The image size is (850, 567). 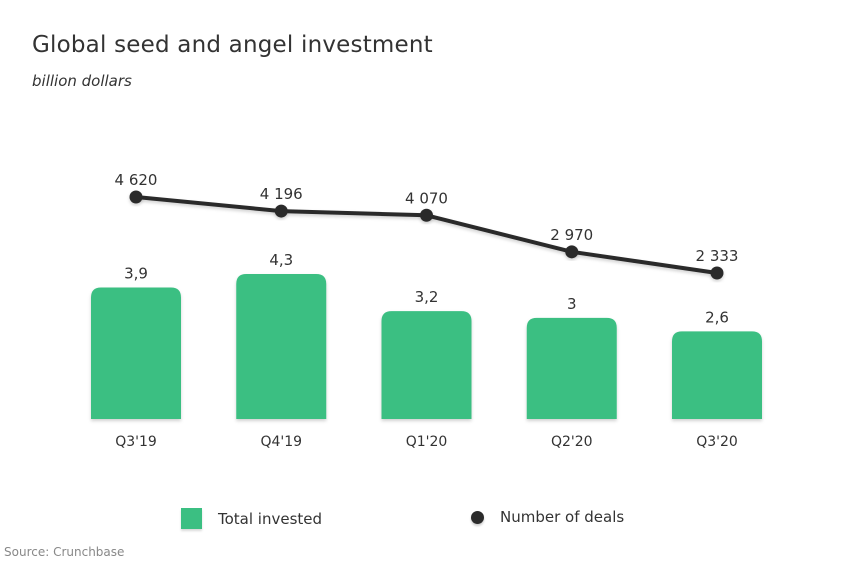 I want to click on x-tick-label: Q4'19, so click(x=281, y=442).